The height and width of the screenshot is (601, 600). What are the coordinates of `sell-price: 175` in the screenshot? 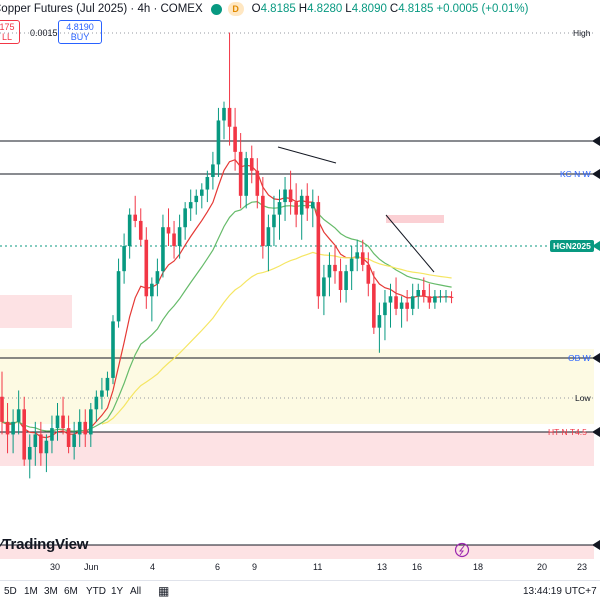 It's located at (7, 27).